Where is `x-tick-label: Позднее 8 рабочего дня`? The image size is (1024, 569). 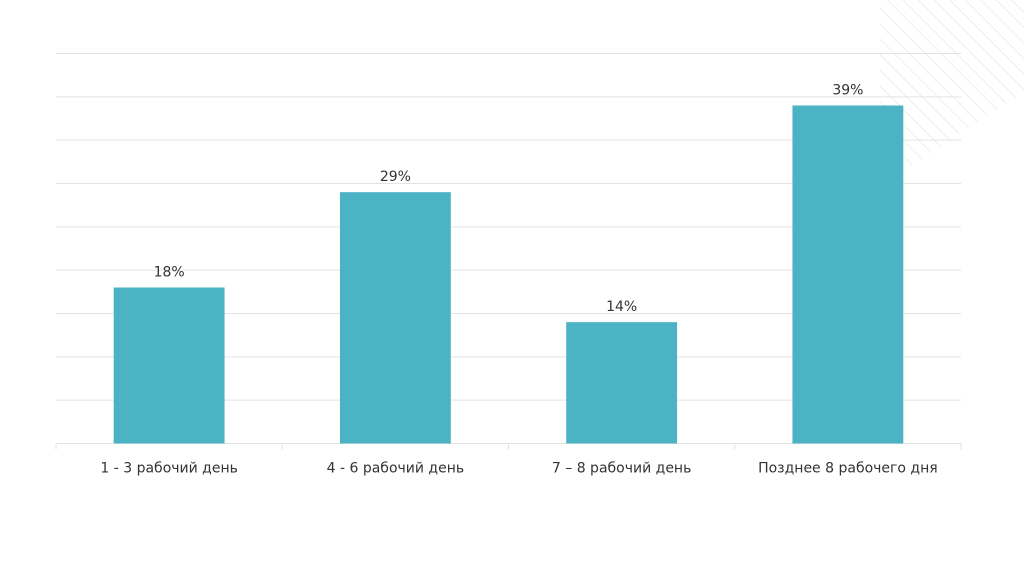
x-tick-label: Позднее 8 рабочего дня is located at coordinates (848, 469).